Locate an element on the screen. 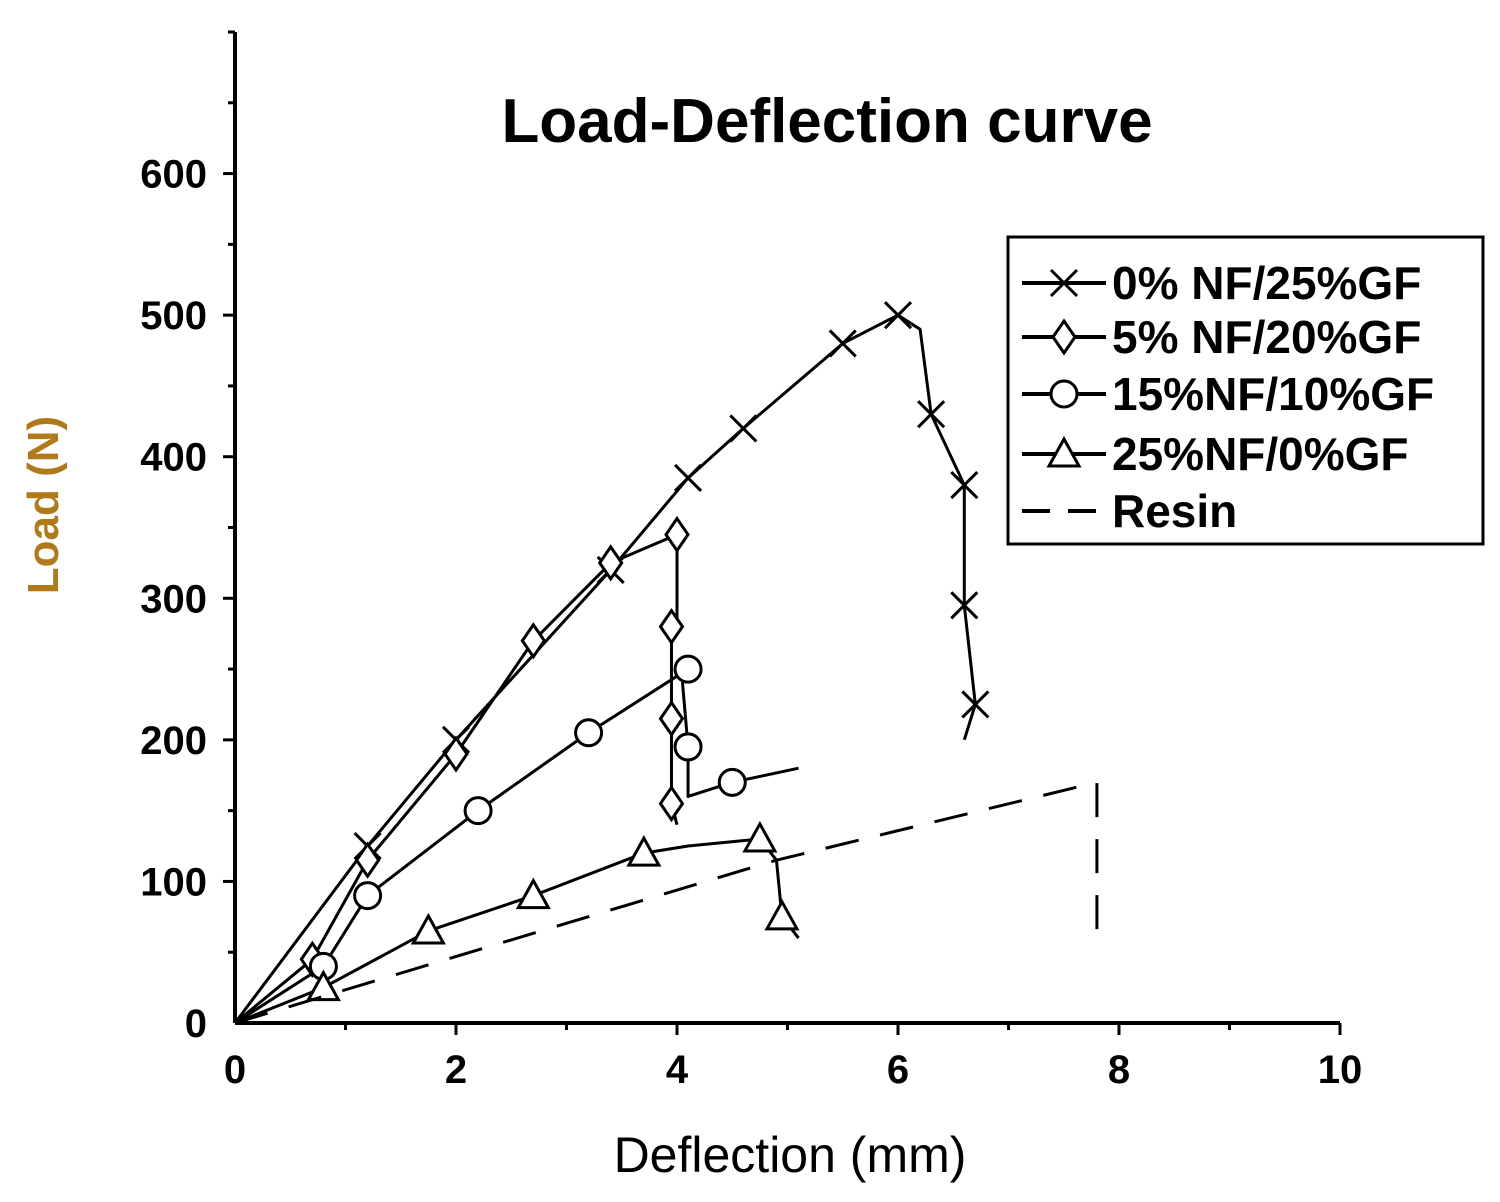 This screenshot has height=1202, width=1500. legend-label-0: 0% NF/25%GF is located at coordinates (1266, 283).